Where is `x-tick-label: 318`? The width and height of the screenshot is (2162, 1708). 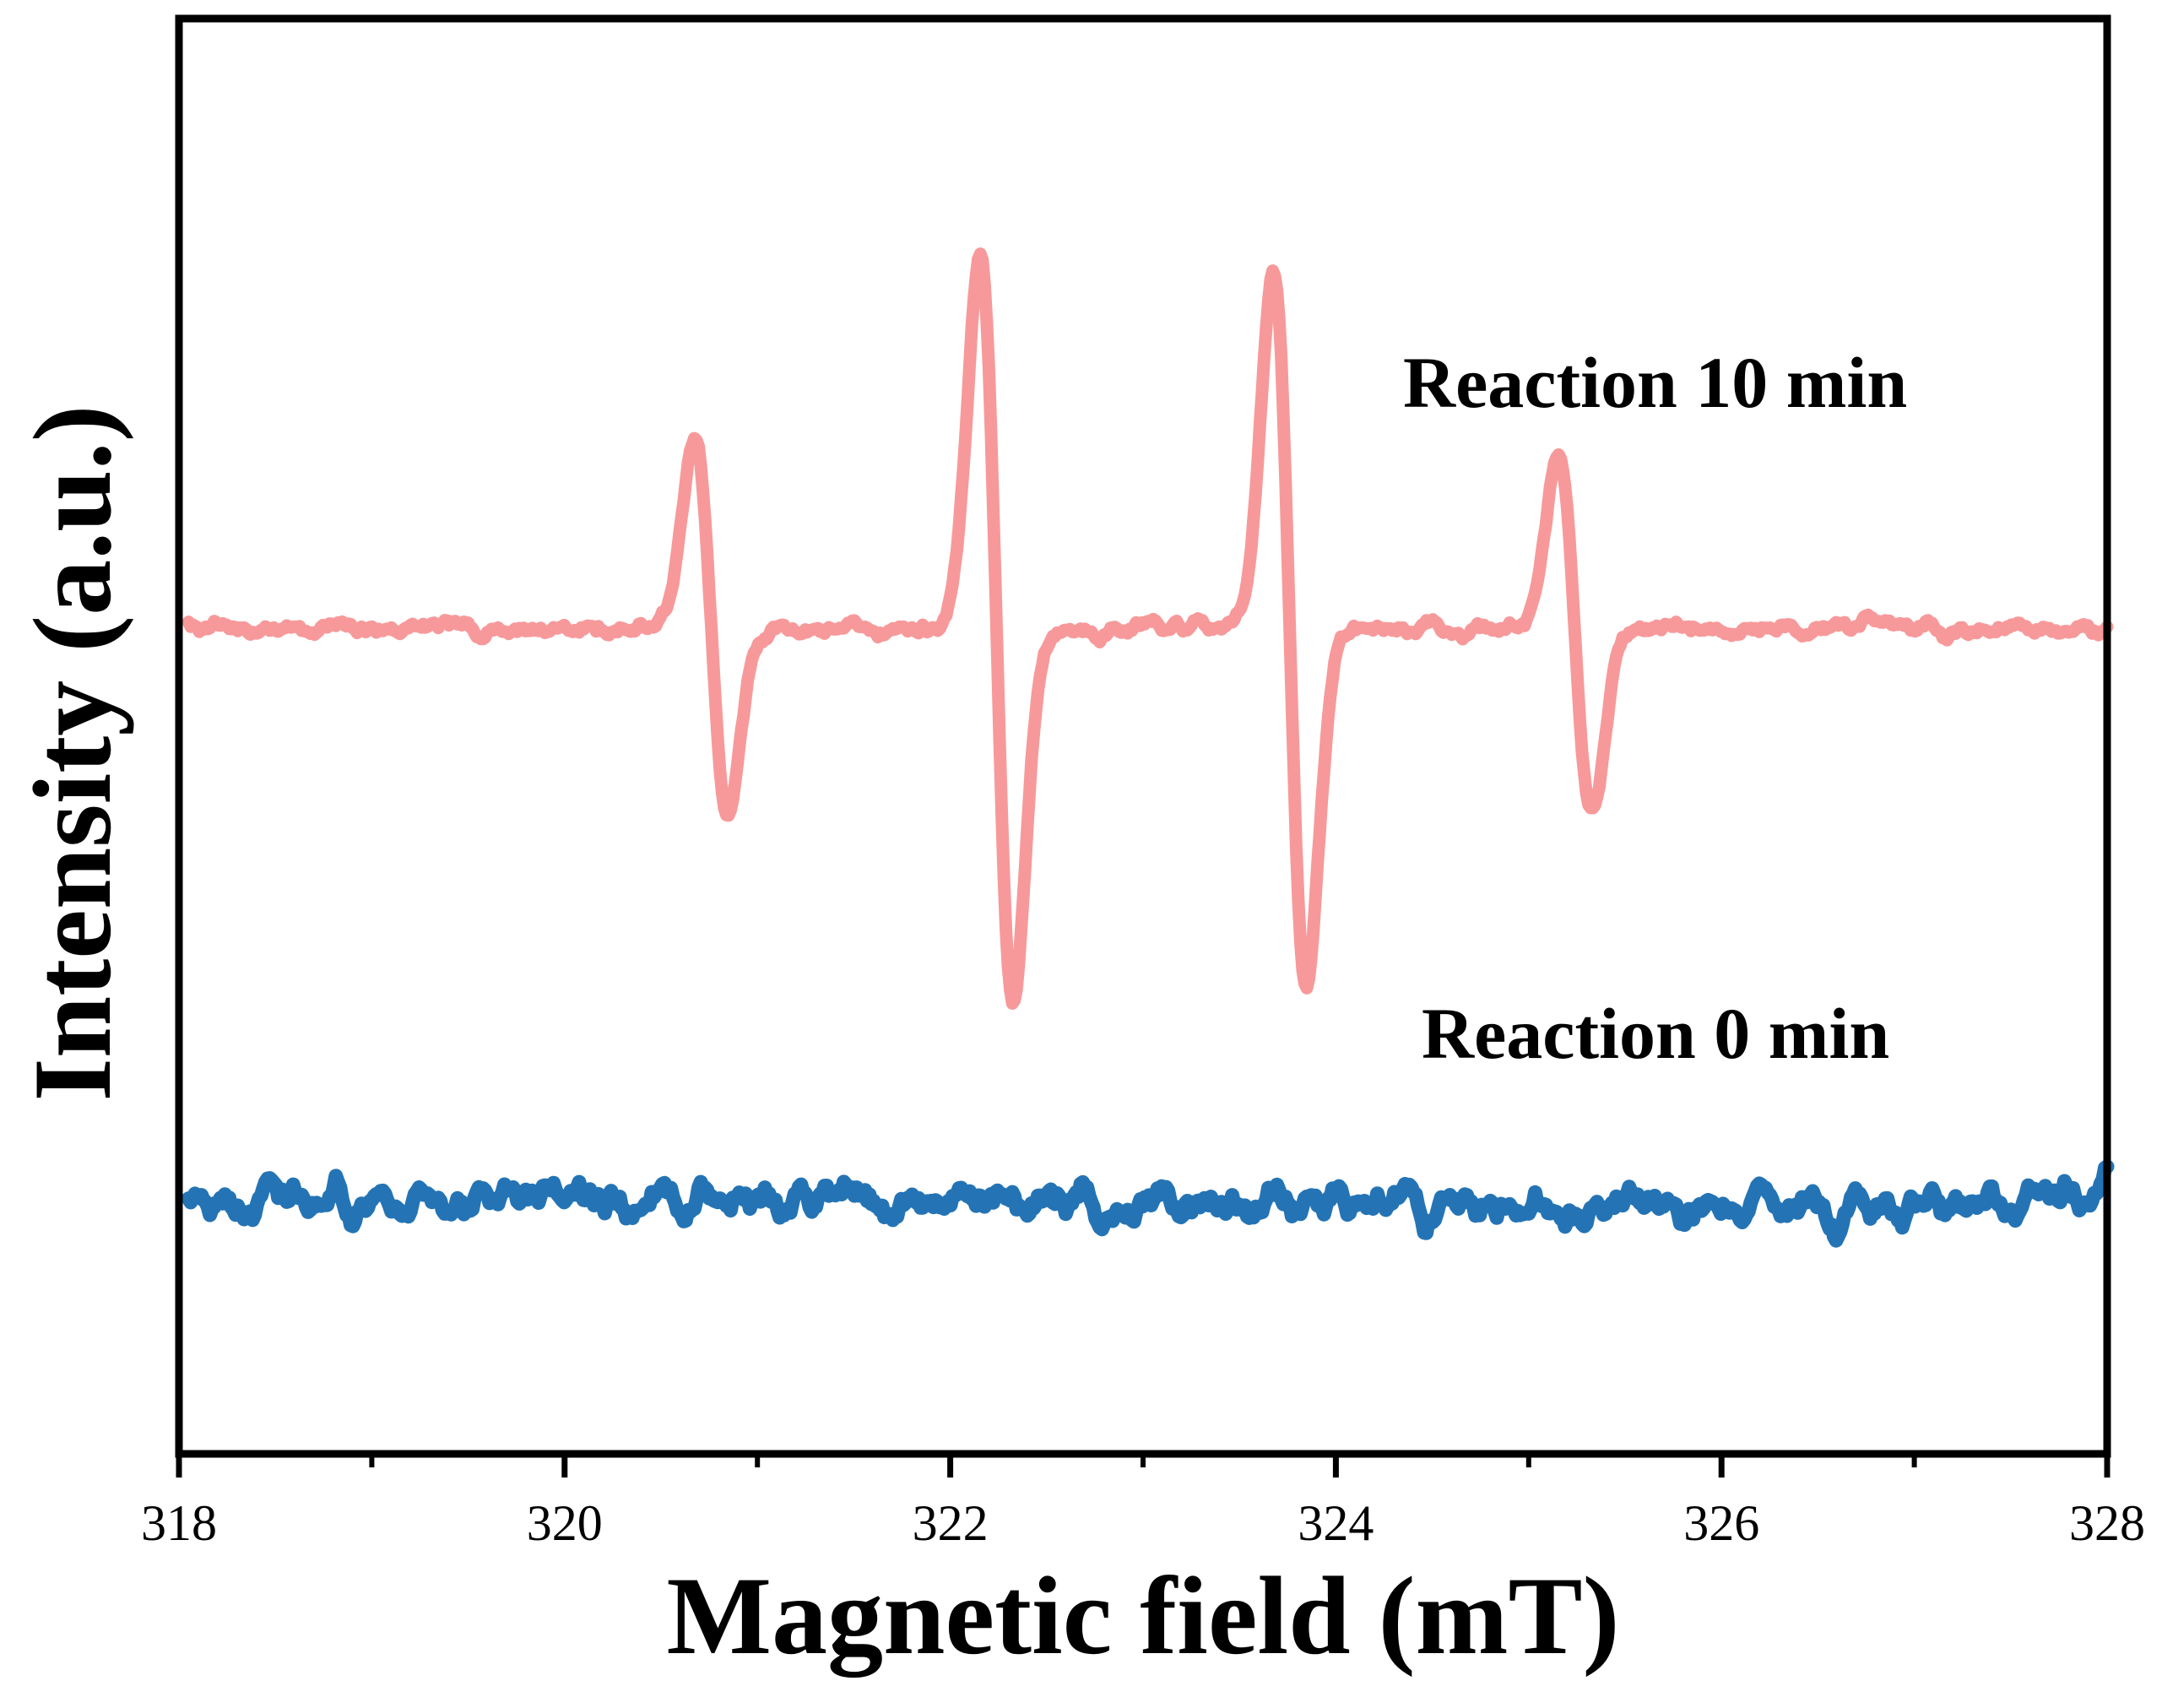 x-tick-label: 318 is located at coordinates (179, 1523).